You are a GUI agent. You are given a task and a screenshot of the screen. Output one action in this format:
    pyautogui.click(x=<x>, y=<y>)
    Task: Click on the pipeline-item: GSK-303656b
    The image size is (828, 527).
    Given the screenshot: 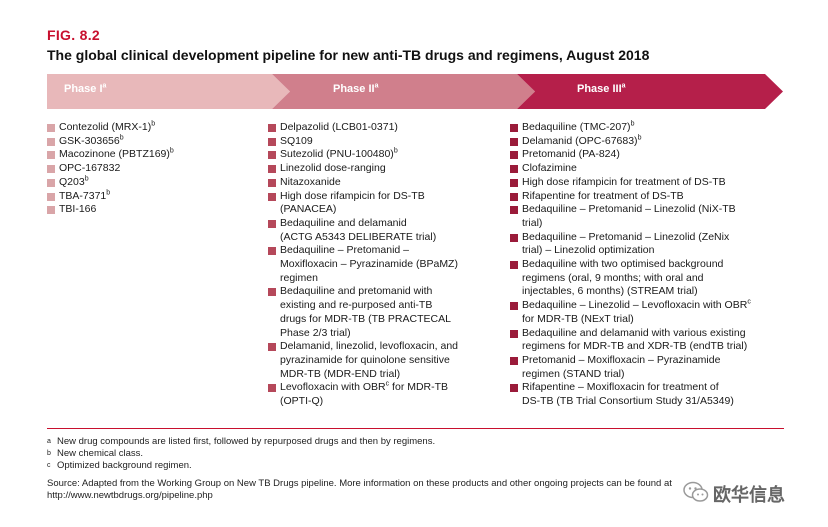 What is the action you would take?
    pyautogui.click(x=147, y=141)
    